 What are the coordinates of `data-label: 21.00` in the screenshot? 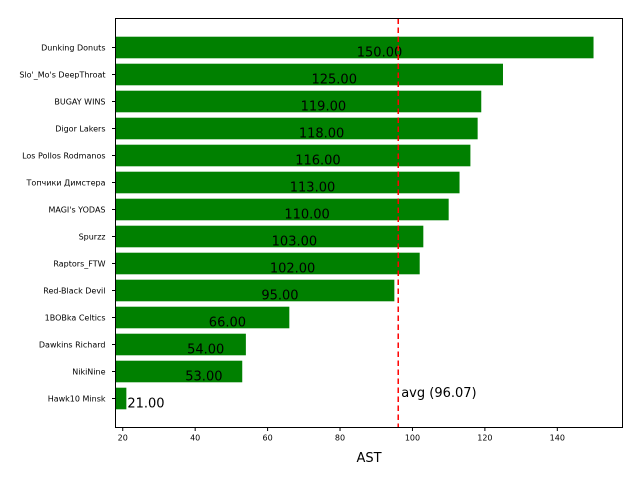 It's located at (145, 404).